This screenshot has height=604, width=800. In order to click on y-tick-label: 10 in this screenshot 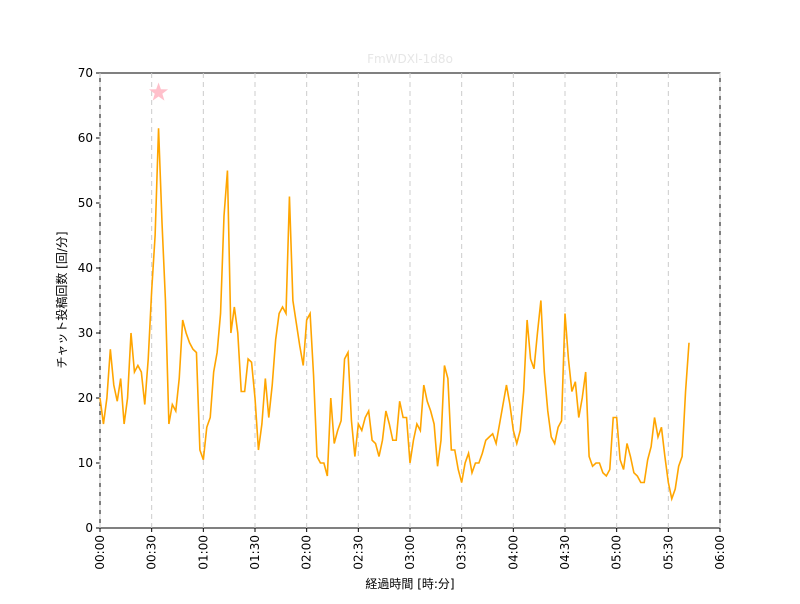, I will do `click(85, 463)`.